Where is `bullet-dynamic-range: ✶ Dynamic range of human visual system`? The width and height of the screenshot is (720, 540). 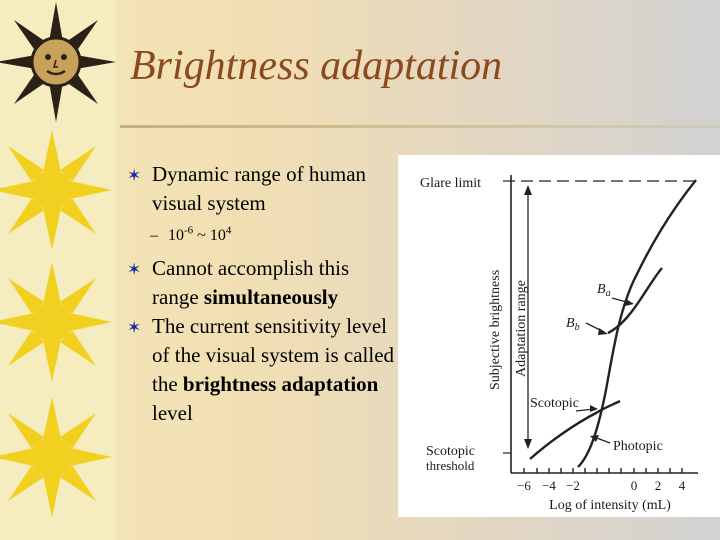
bullet-dynamic-range: ✶ Dynamic range of human visual system is located at coordinates (260, 189).